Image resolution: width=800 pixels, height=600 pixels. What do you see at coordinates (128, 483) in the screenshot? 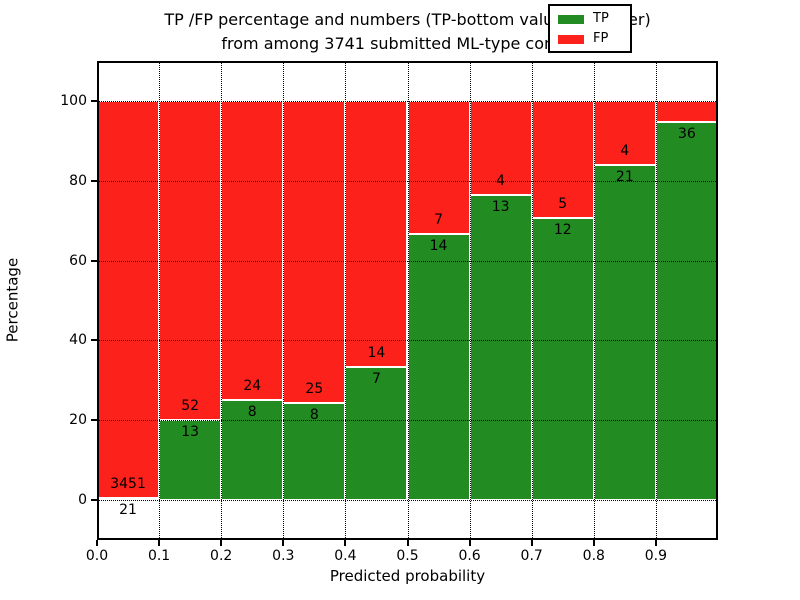
I see `bar-label-fp: 3451` at bounding box center [128, 483].